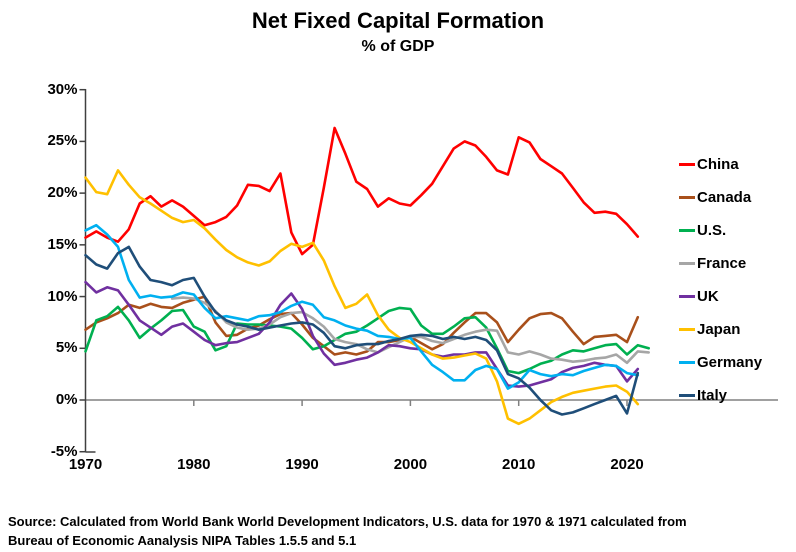 This screenshot has height=552, width=796. Describe the element at coordinates (410, 464) in the screenshot. I see `x-tick-label: 2000` at that location.